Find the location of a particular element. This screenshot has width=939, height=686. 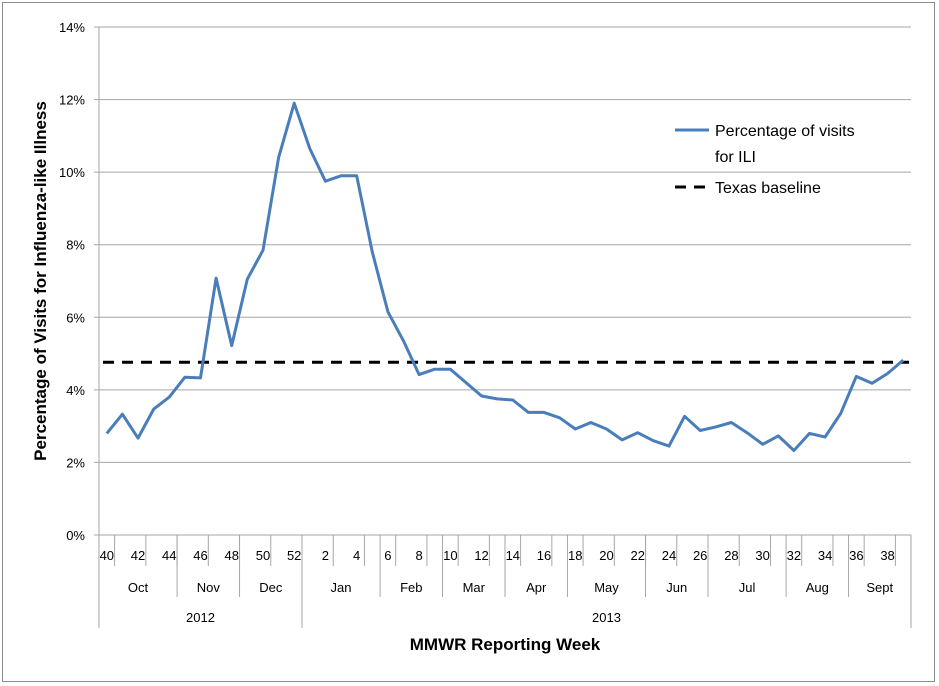

week-tick-label: 52 is located at coordinates (294, 555).